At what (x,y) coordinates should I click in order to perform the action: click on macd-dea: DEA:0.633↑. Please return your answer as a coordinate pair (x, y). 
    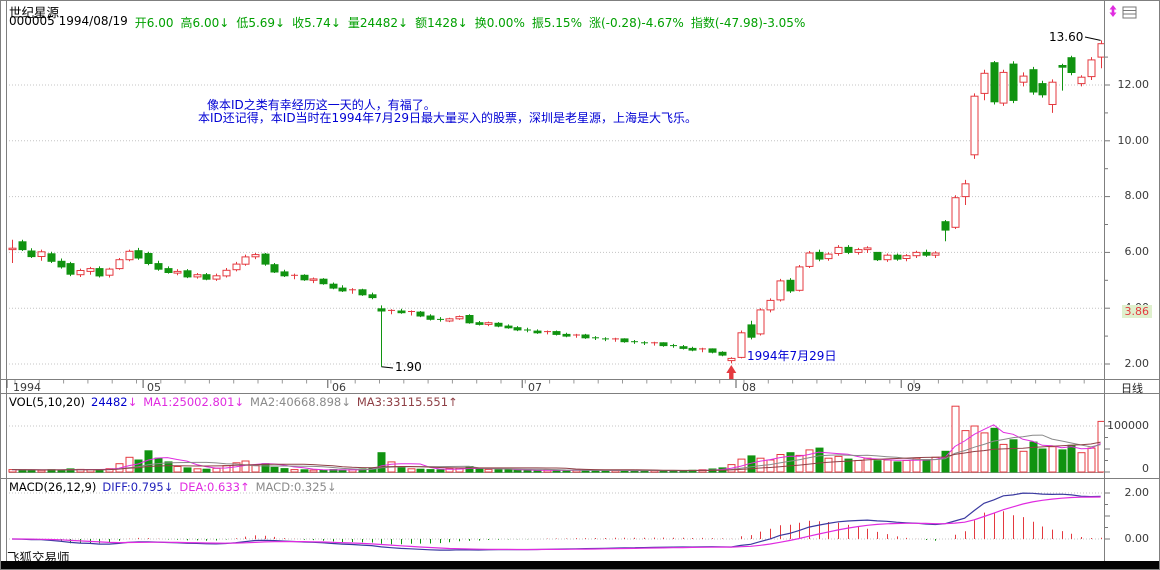
    Looking at the image, I should click on (214, 487).